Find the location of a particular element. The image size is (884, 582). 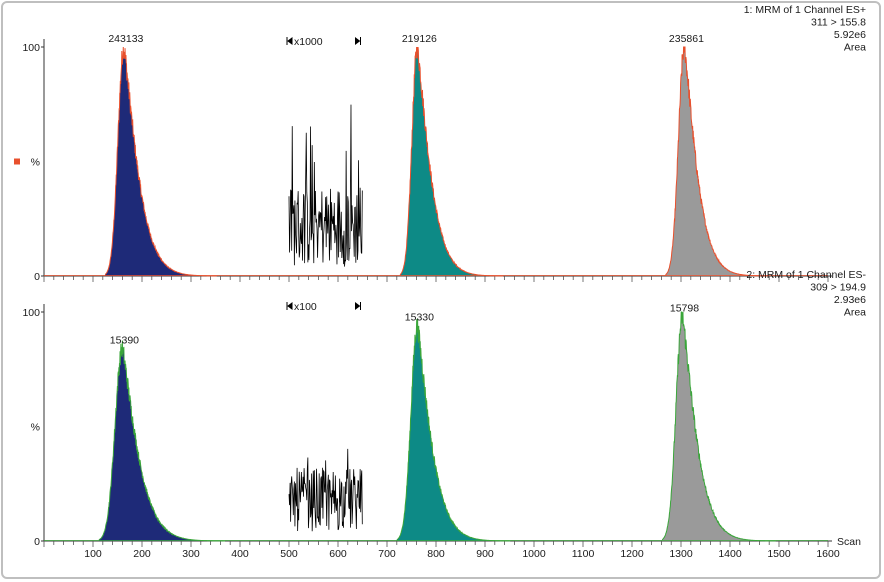

x-tick-label-1200: 1200 is located at coordinates (632, 554).